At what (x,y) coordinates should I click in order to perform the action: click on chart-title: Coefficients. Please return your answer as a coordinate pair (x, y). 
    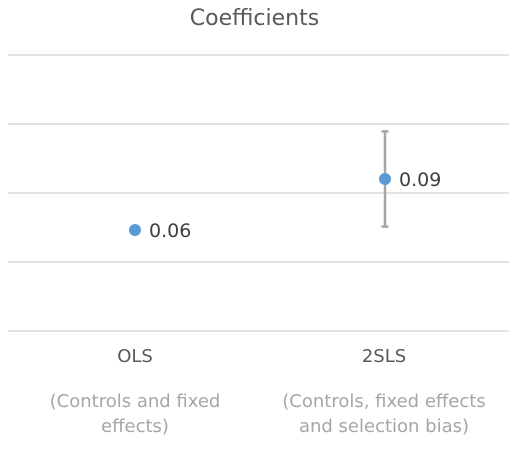
    Looking at the image, I should click on (254, 18).